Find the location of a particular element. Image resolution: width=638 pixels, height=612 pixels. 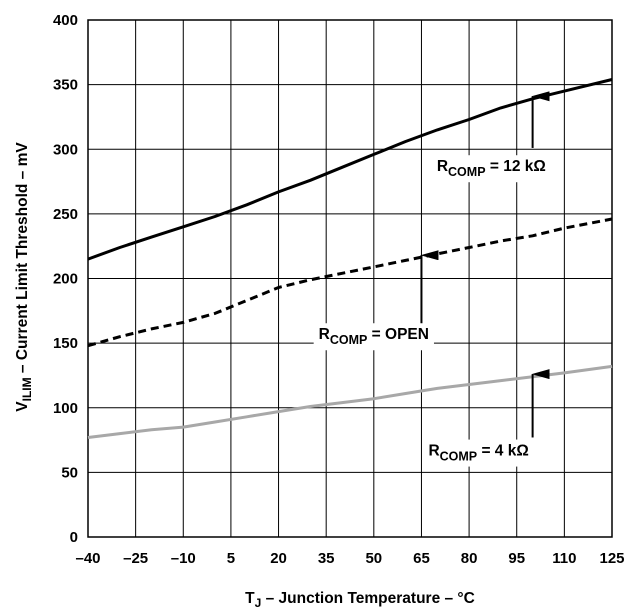

y-tick-label: 50 is located at coordinates (69, 472).